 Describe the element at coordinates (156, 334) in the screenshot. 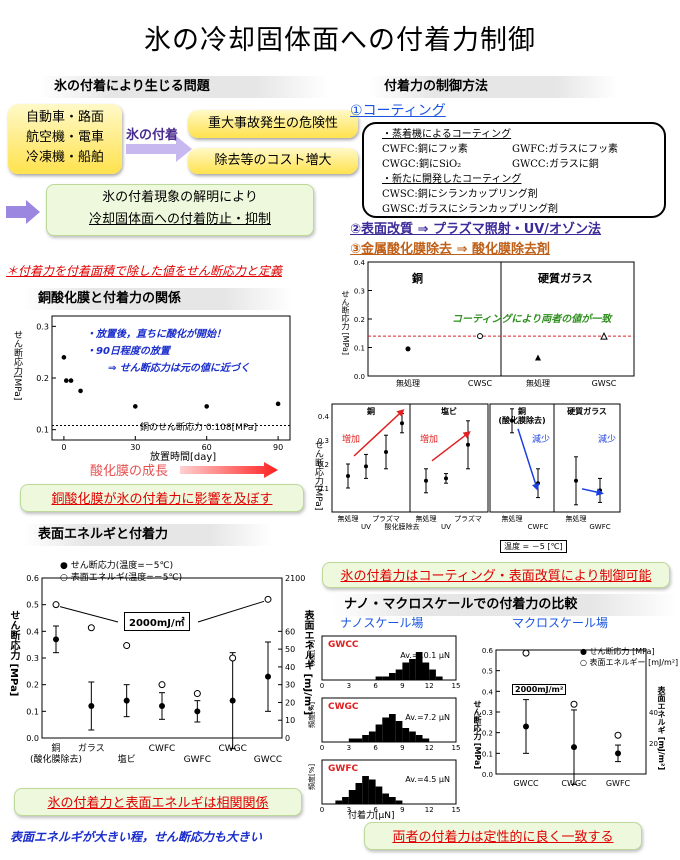

I see `oxide-note-1: ・放置後，直ちに酸化が開始！` at that location.